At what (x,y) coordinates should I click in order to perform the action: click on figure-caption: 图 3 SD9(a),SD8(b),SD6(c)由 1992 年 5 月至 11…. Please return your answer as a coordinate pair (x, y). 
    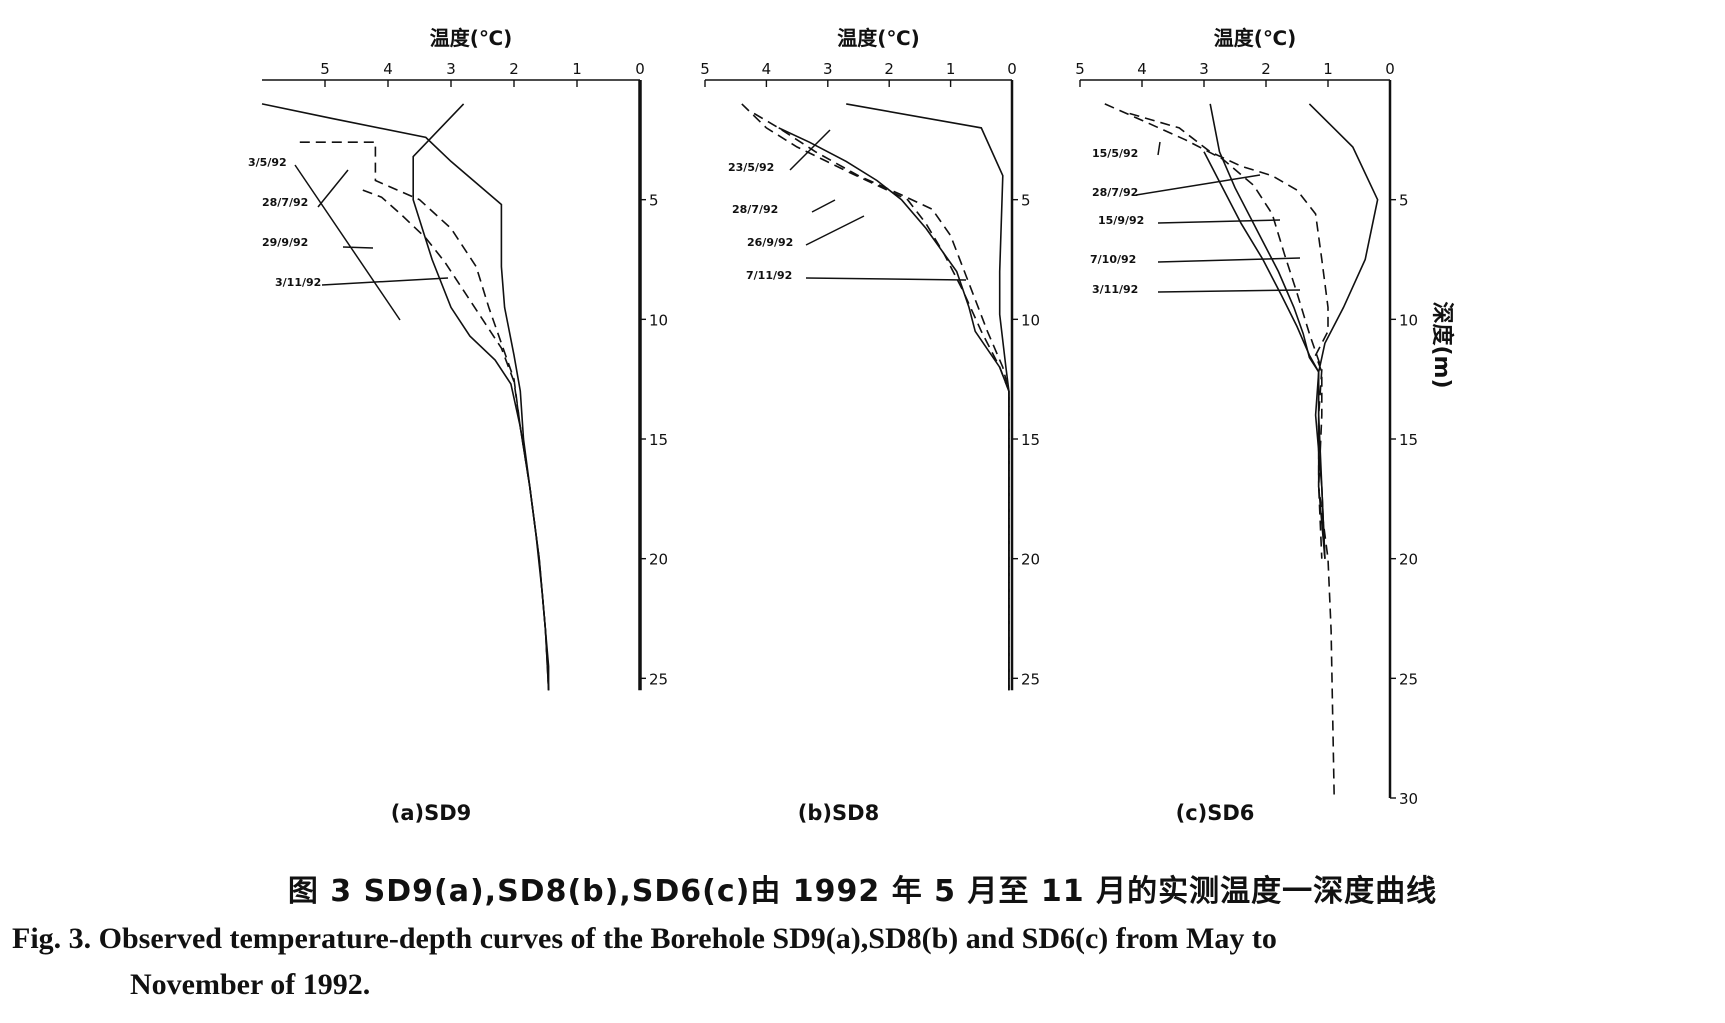
    Looking at the image, I should click on (862, 937).